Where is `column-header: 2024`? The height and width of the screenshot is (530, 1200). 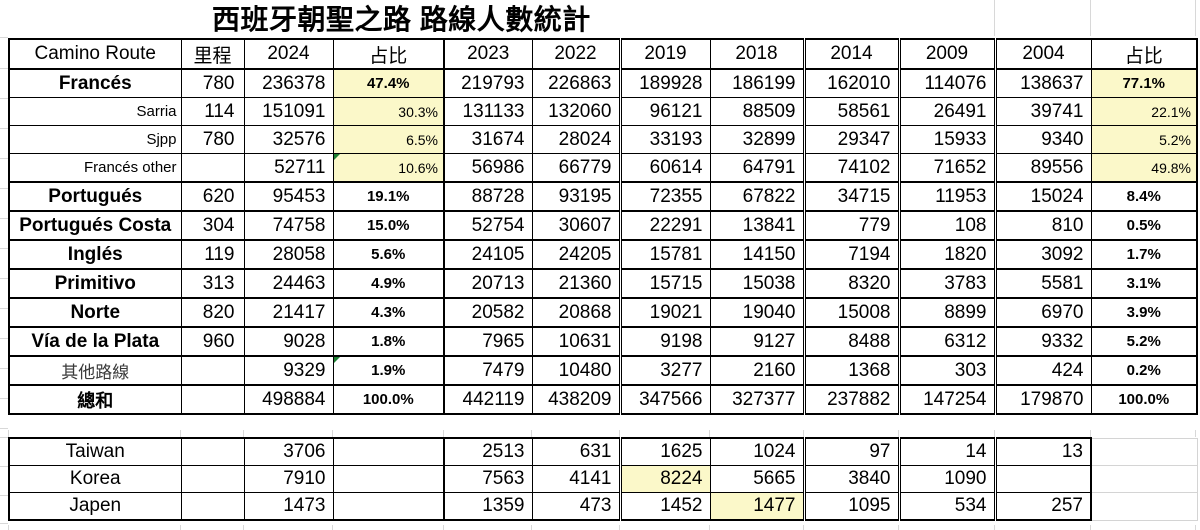 column-header: 2024 is located at coordinates (288, 54).